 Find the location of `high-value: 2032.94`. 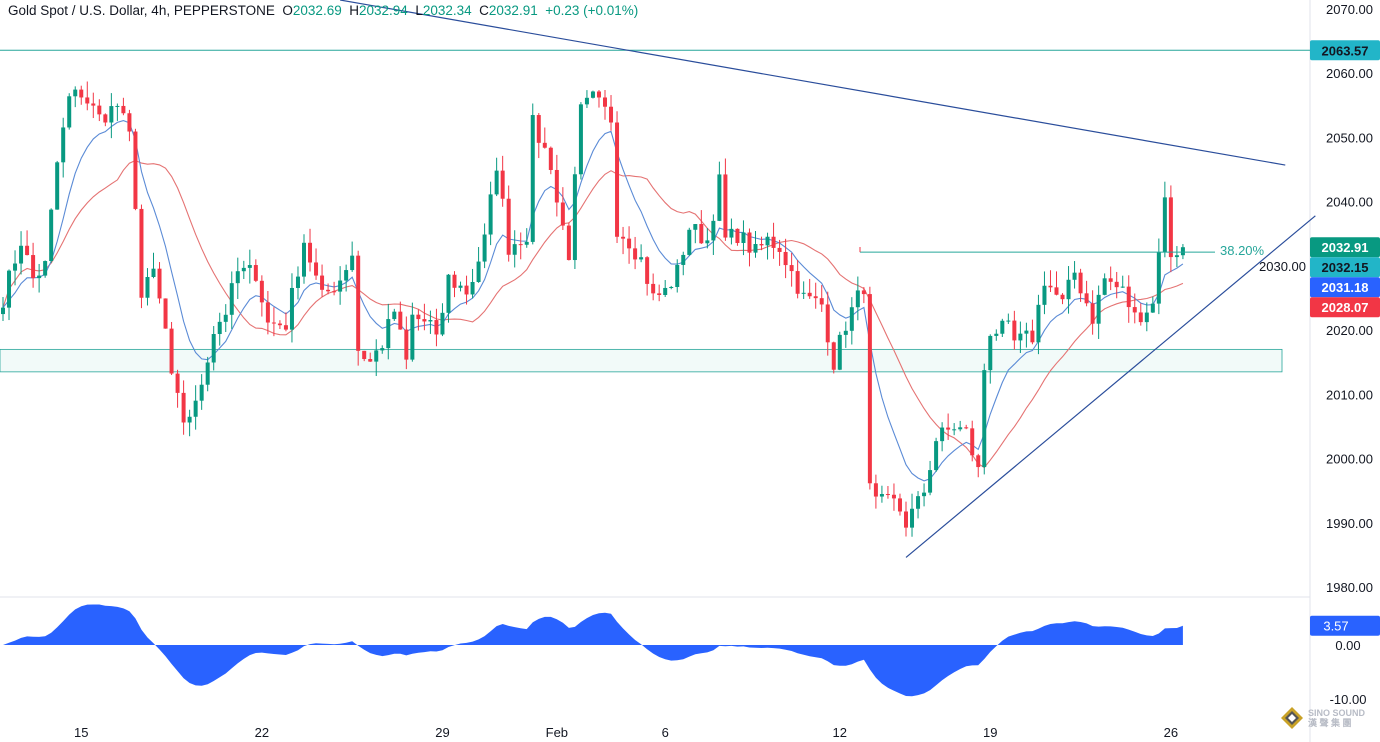

high-value: 2032.94 is located at coordinates (383, 10).